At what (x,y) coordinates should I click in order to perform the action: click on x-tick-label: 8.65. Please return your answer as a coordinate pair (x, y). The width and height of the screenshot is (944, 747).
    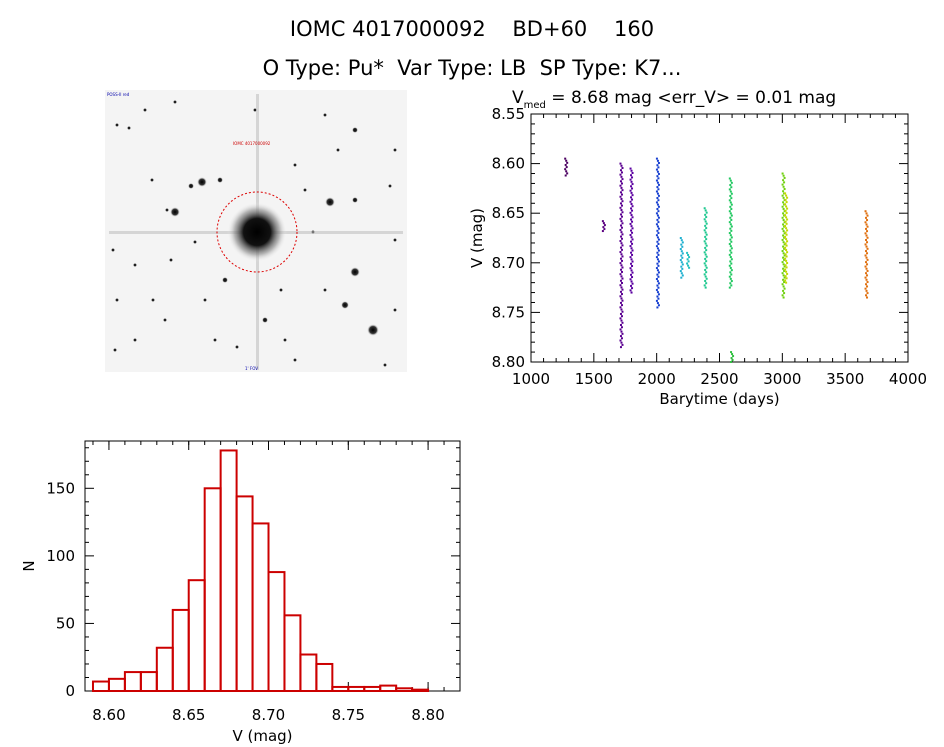
    Looking at the image, I should click on (188, 715).